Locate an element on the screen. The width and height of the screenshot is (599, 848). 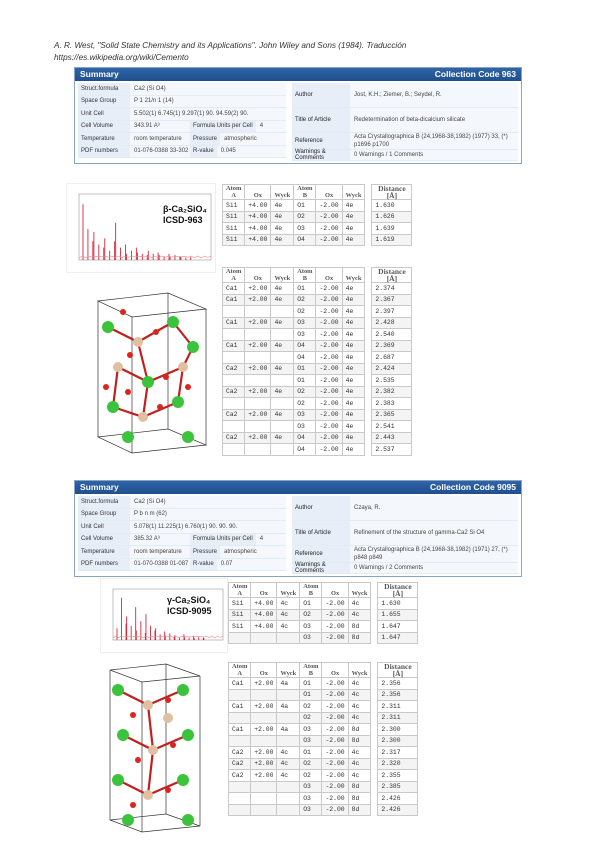
table-row: Ca1 +2.00 4e O2 -2.00 4e 2.367 is located at coordinates (317, 299).